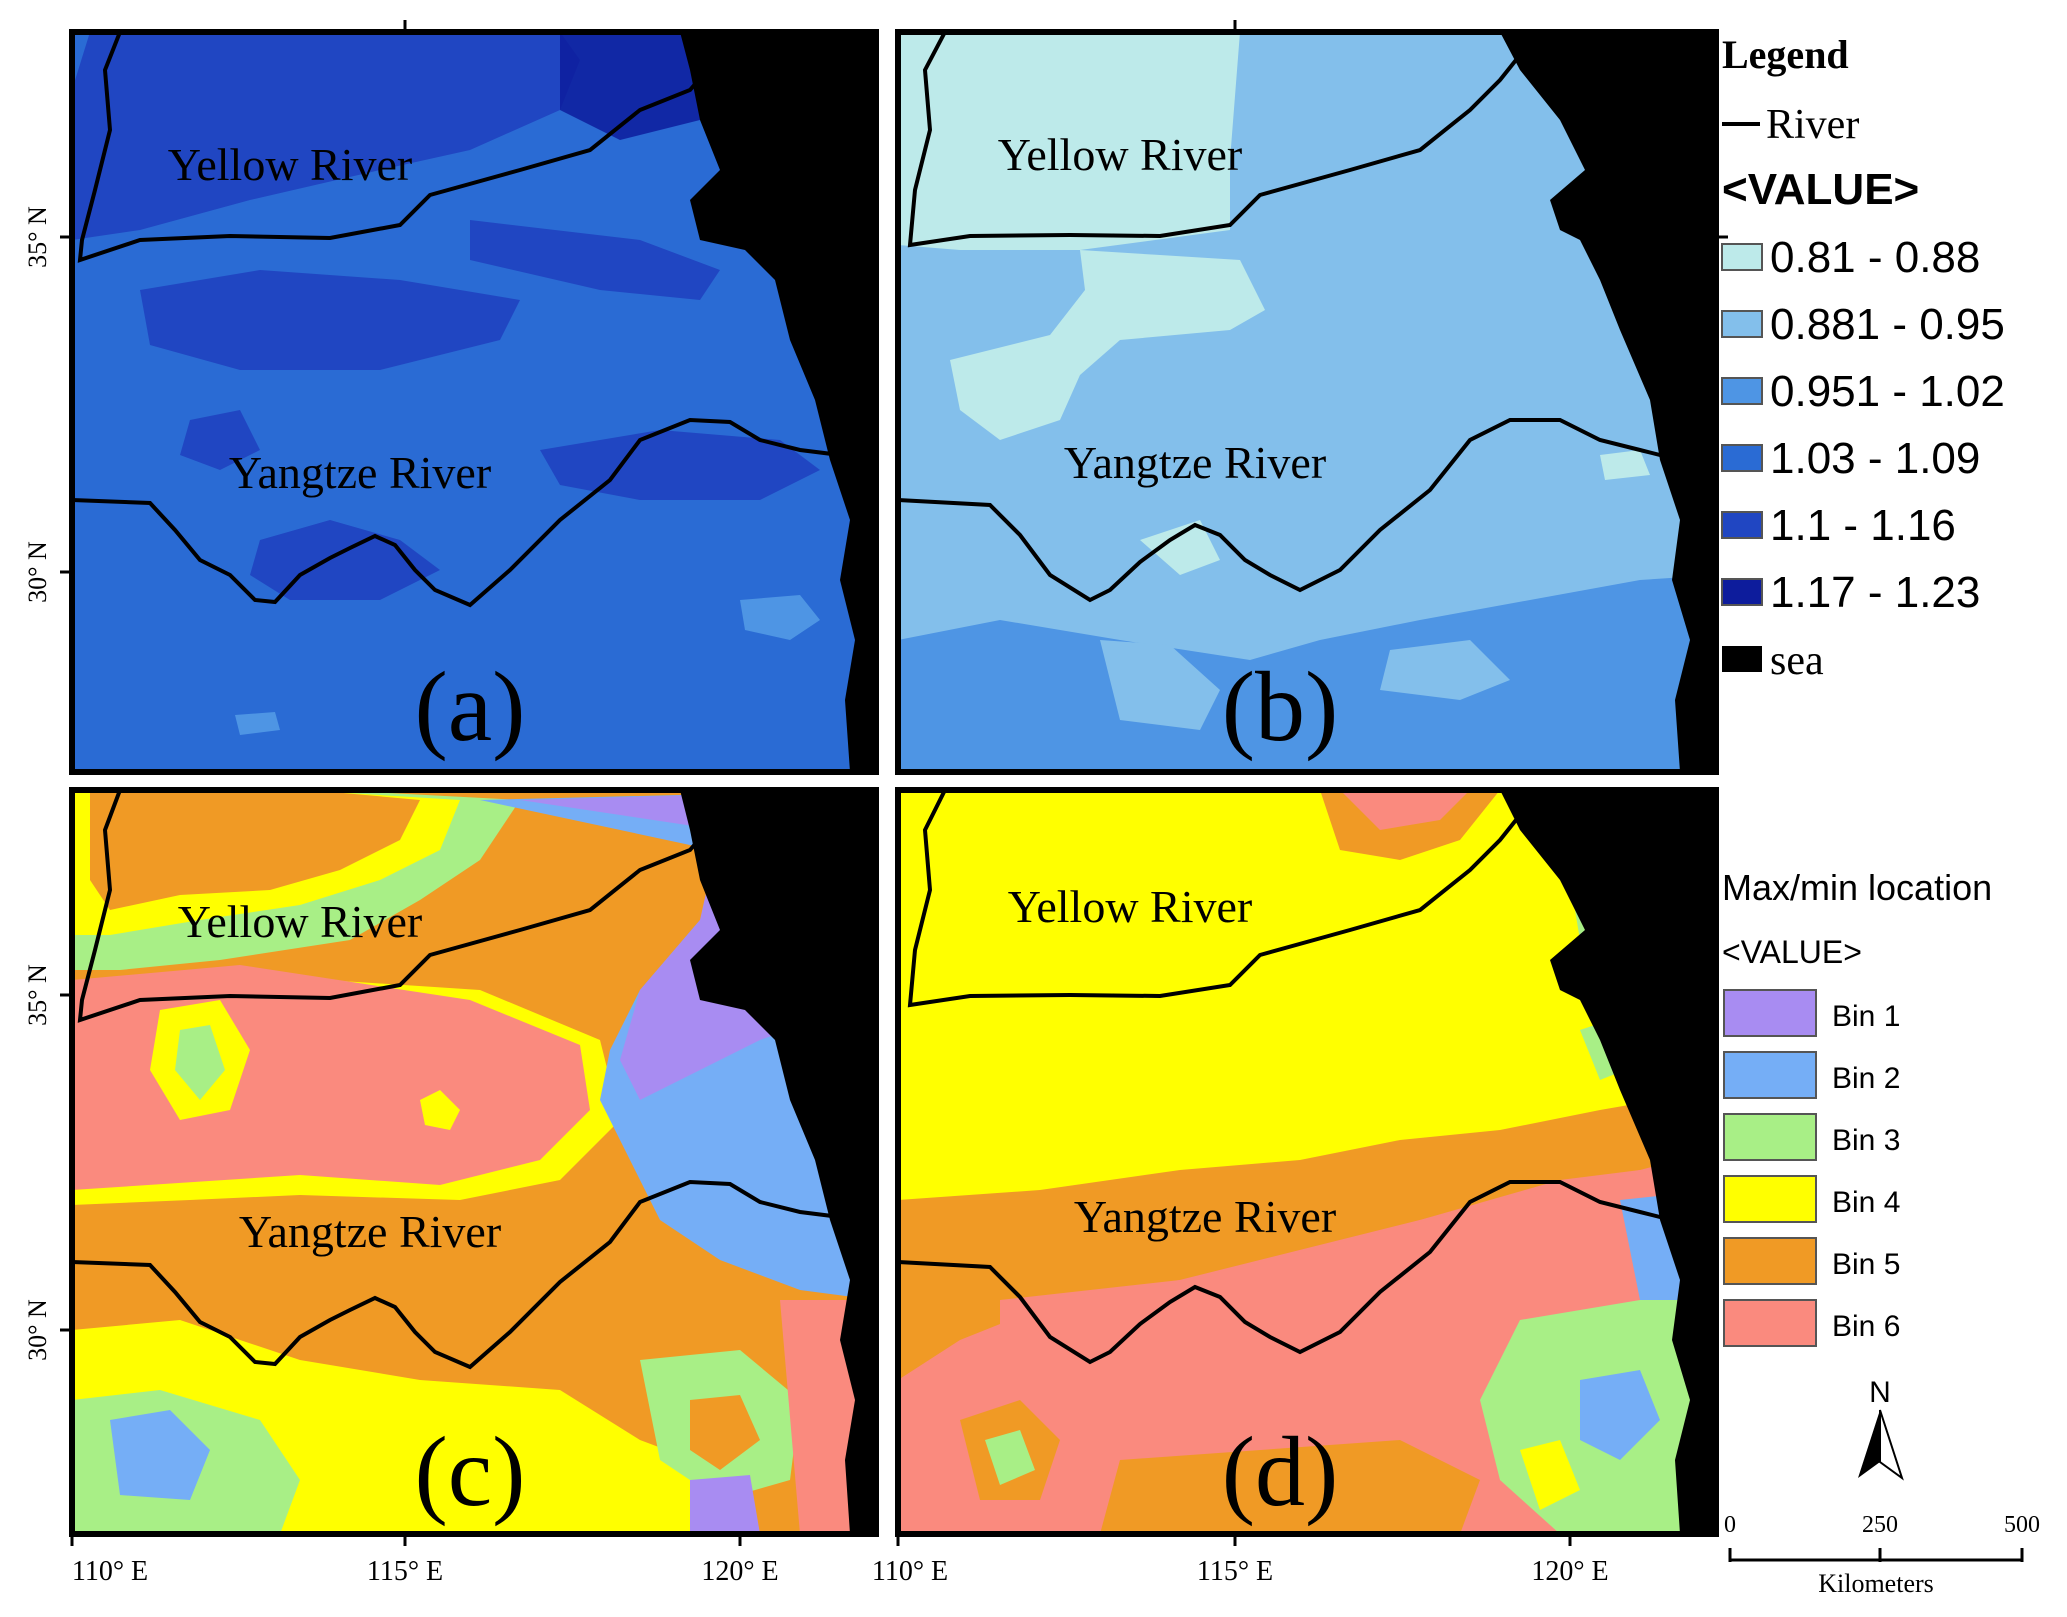 The image size is (2067, 1617). I want to click on legend-class-label: 1.17 - 1.23, so click(1875, 592).